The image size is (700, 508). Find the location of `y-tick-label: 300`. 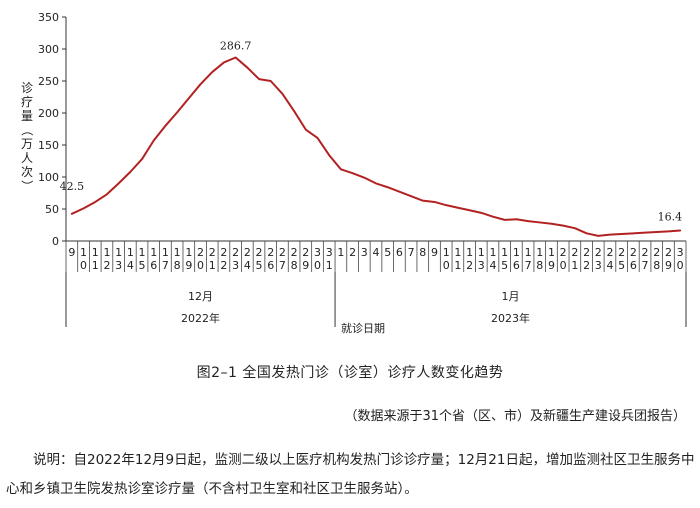

y-tick-label: 300 is located at coordinates (48, 49).